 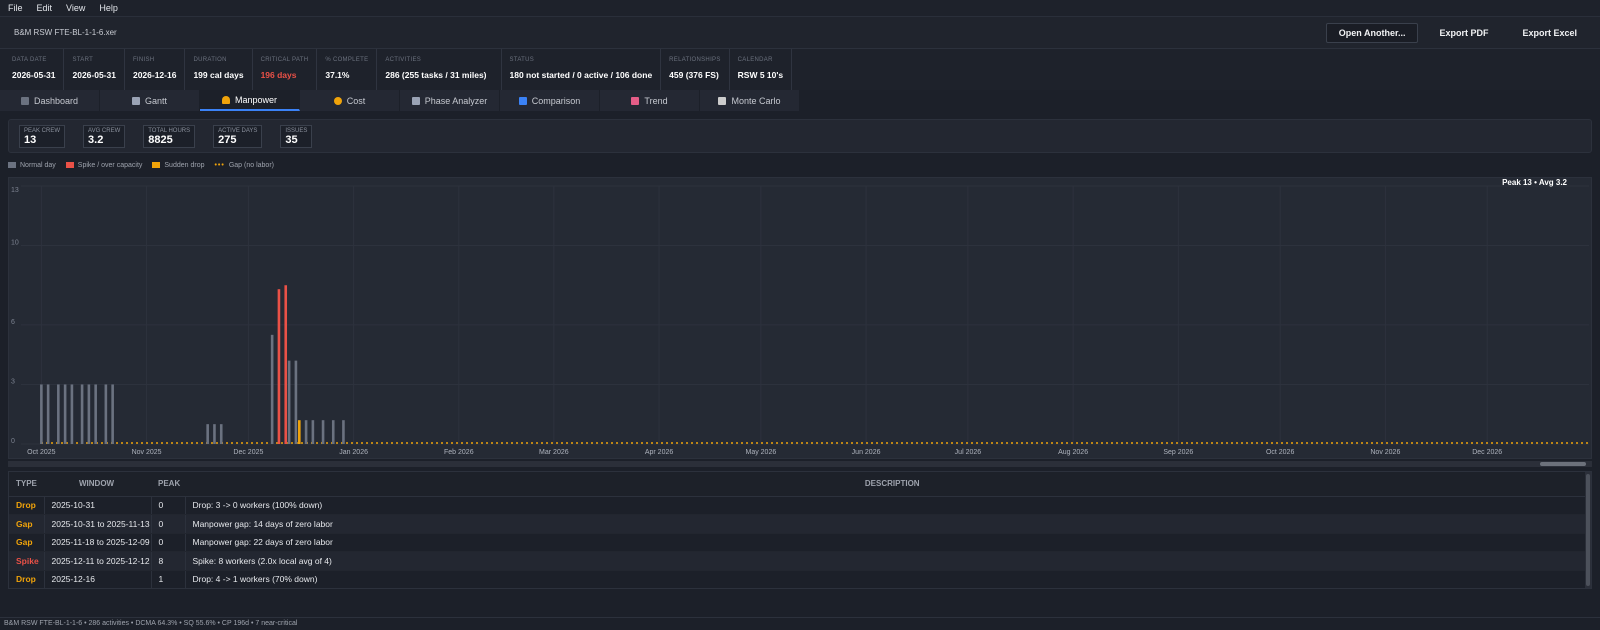 I want to click on kpi-peak-crew: PEAK CREW 13, so click(x=42, y=136).